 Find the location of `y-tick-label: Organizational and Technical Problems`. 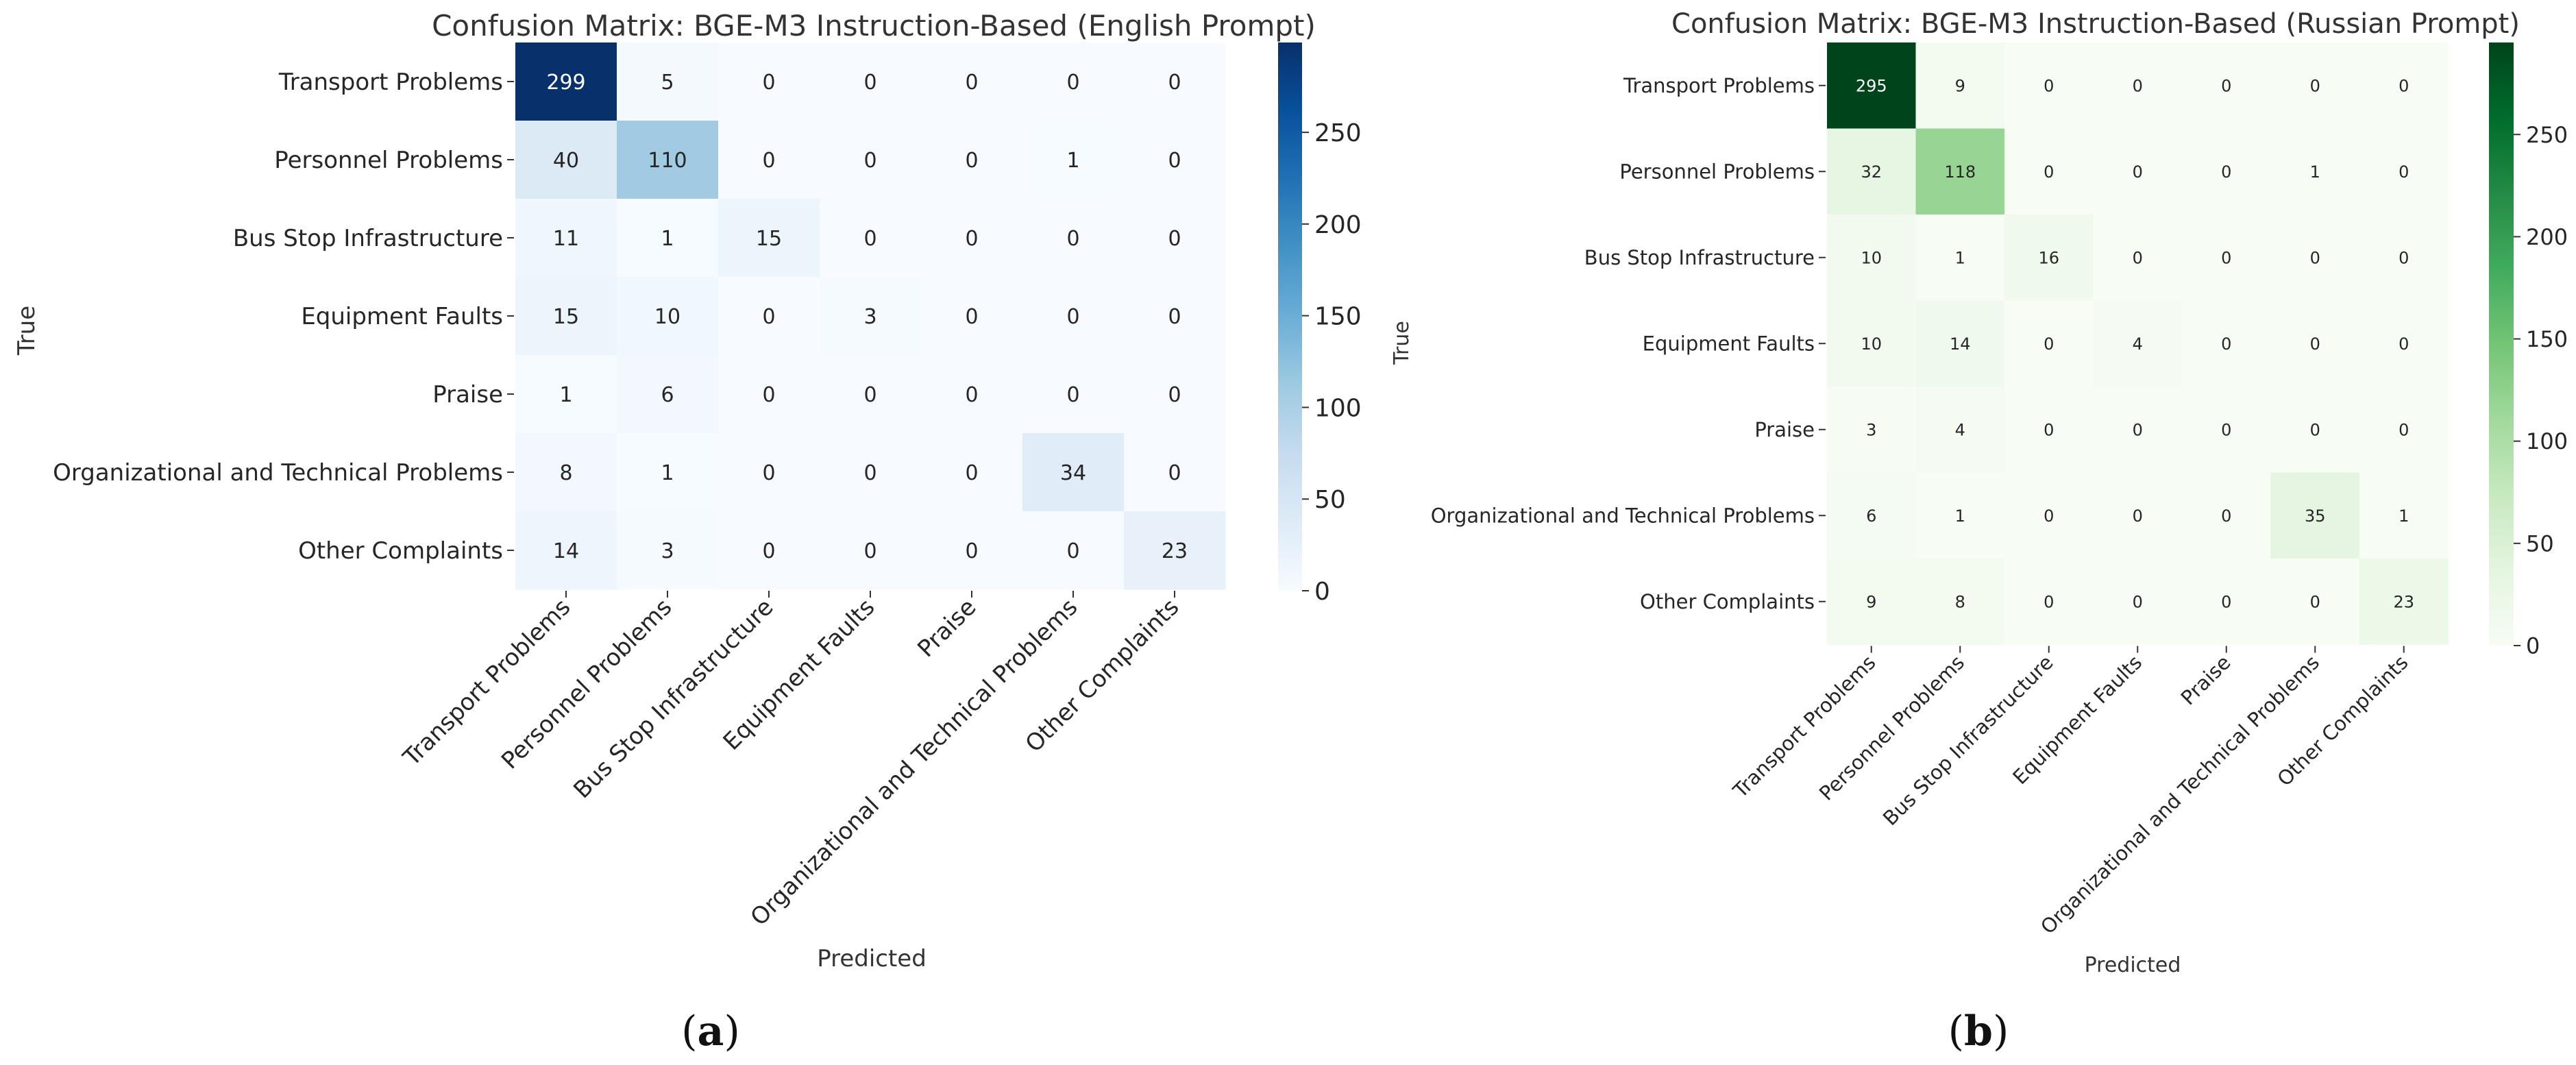

y-tick-label: Organizational and Technical Problems is located at coordinates (278, 473).